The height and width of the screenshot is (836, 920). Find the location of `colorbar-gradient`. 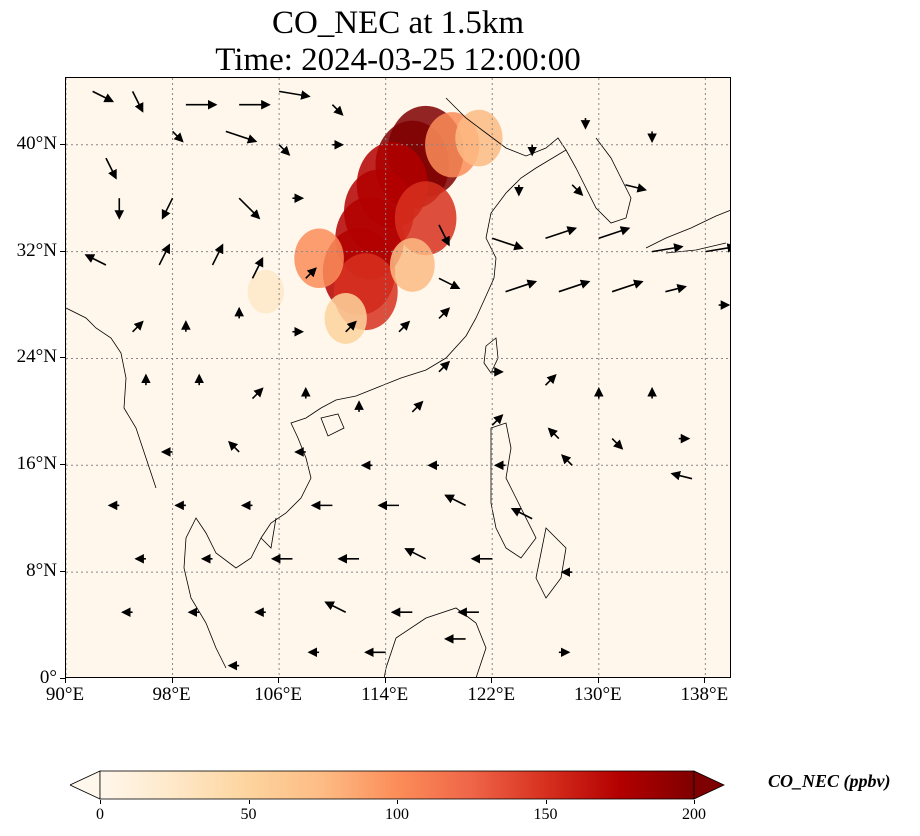

colorbar-gradient is located at coordinates (397, 785).